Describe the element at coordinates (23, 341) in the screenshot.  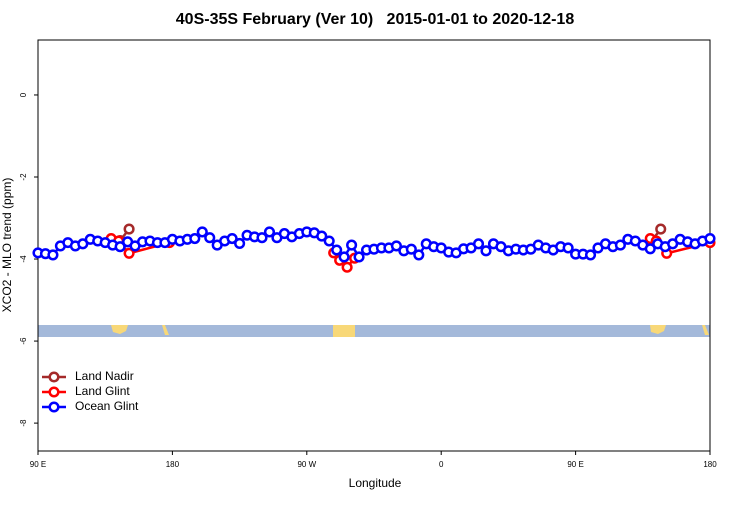
I see `y-tick-label: -6` at that location.